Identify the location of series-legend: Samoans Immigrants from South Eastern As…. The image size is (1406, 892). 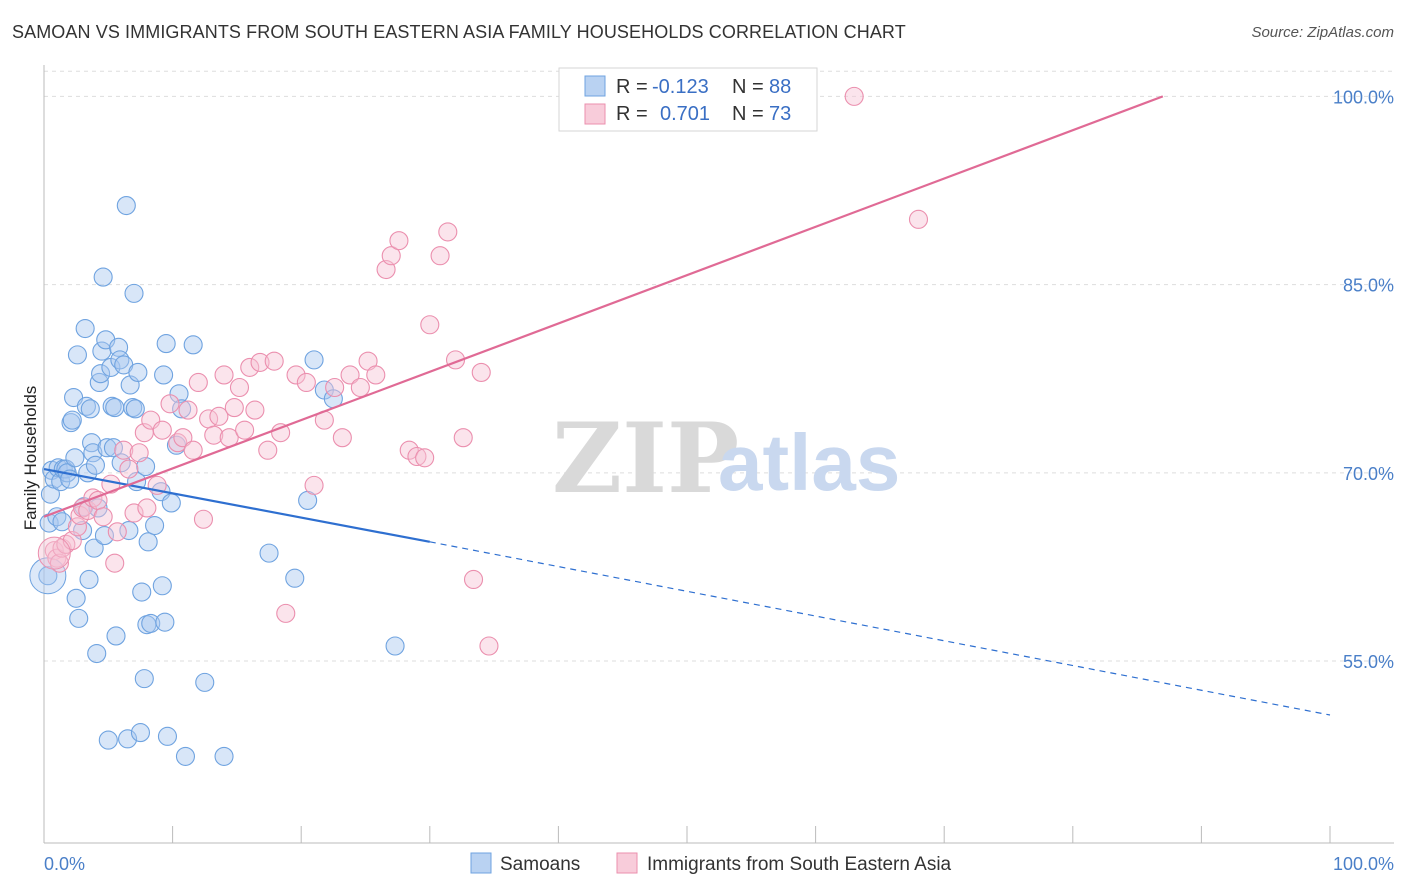
(711, 863).